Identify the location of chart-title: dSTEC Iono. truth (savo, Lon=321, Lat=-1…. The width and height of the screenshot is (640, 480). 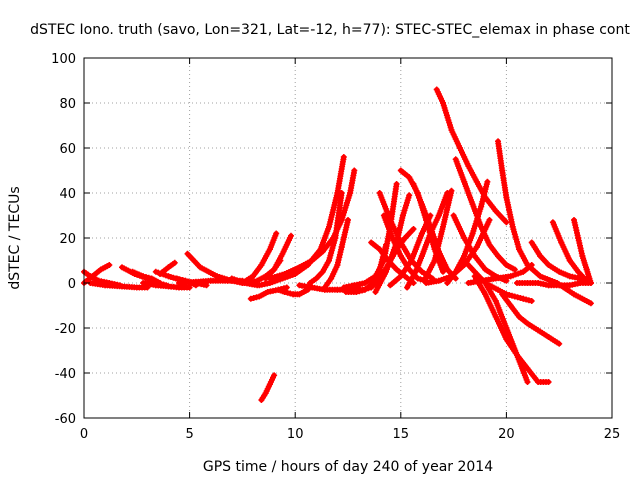
(330, 30).